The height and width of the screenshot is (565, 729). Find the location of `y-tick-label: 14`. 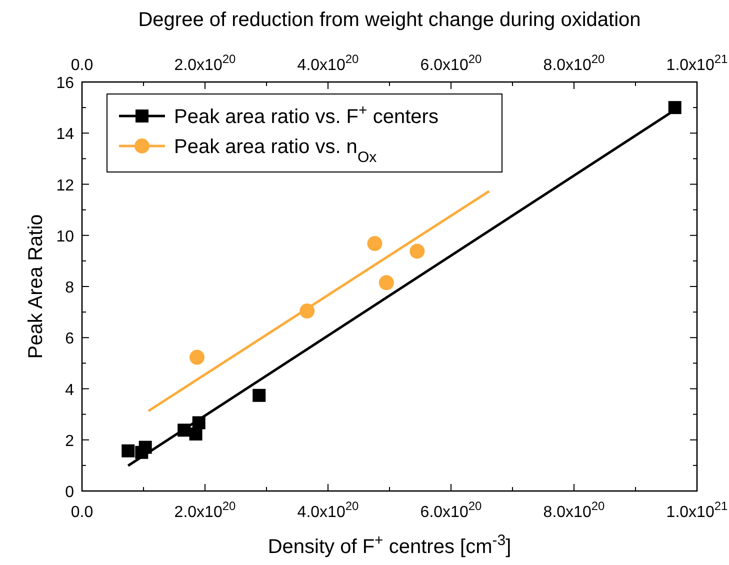

y-tick-label: 14 is located at coordinates (65, 135).